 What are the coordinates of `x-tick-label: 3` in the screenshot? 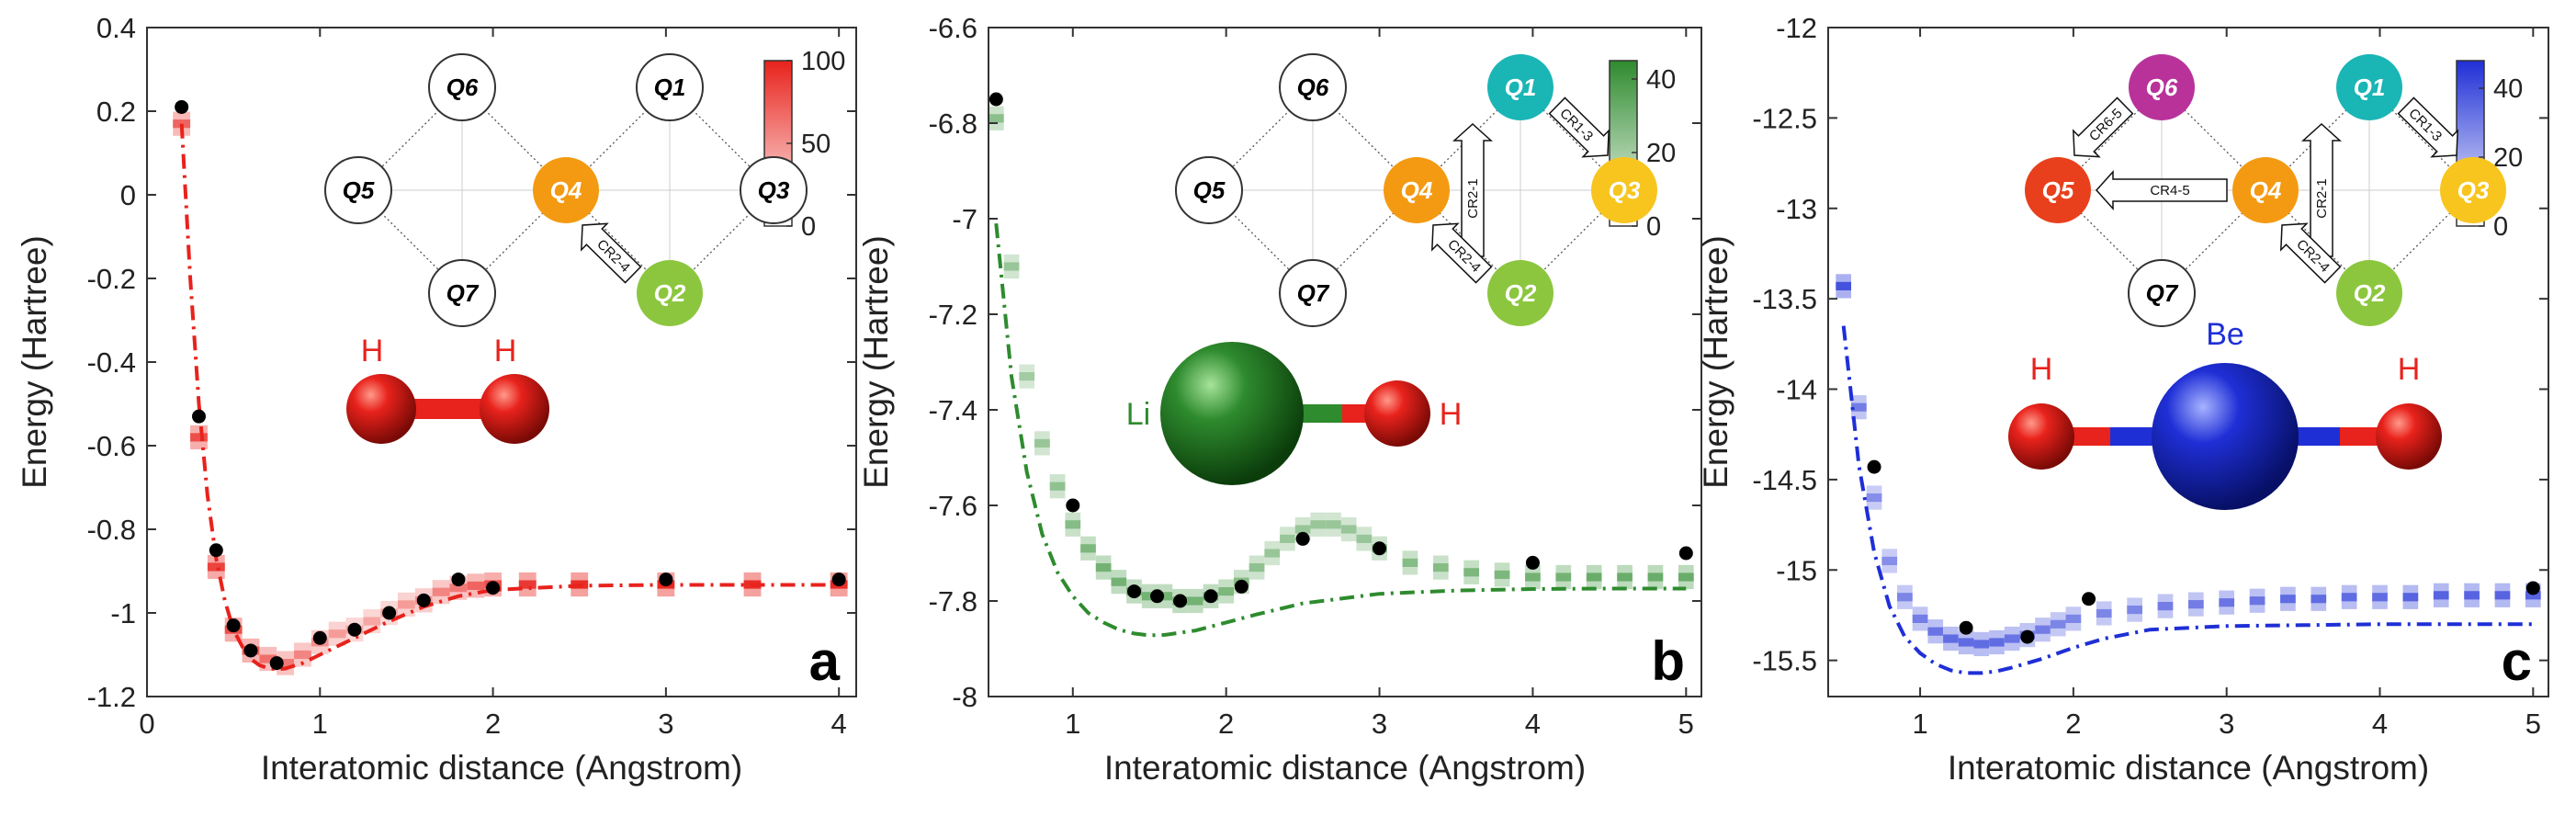 It's located at (1379, 724).